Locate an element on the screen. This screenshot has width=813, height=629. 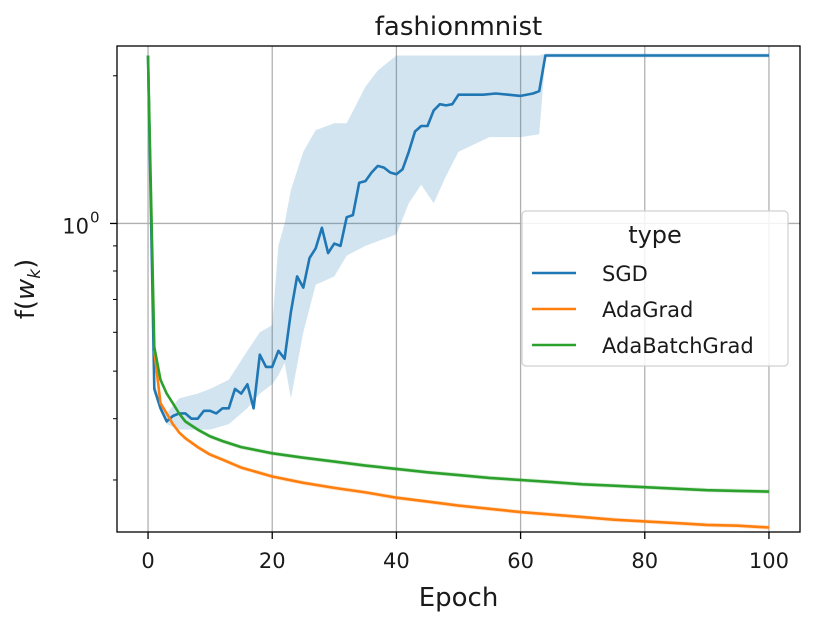
y-tick-label: 10 is located at coordinates (75, 226).